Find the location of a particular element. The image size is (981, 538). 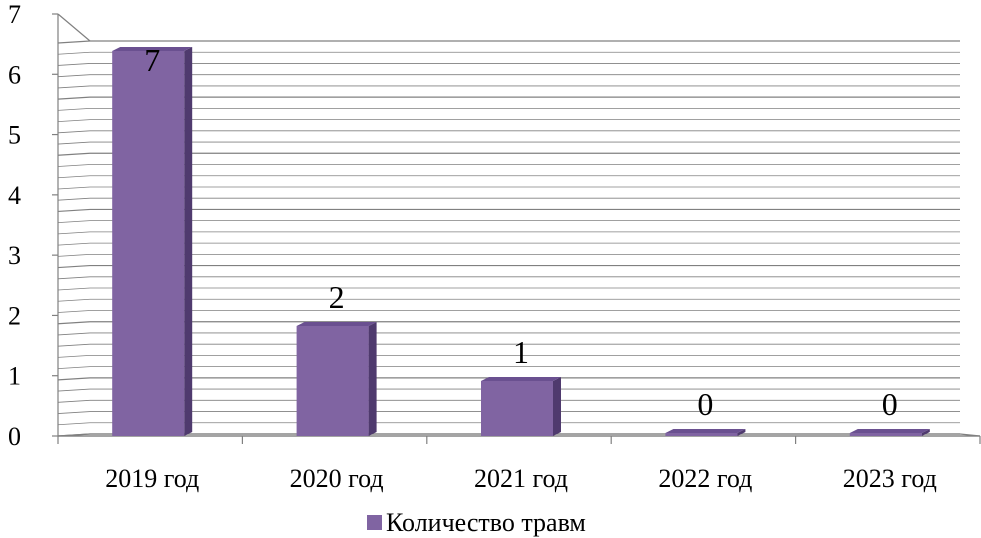

legend: Количество травм is located at coordinates (476, 522).